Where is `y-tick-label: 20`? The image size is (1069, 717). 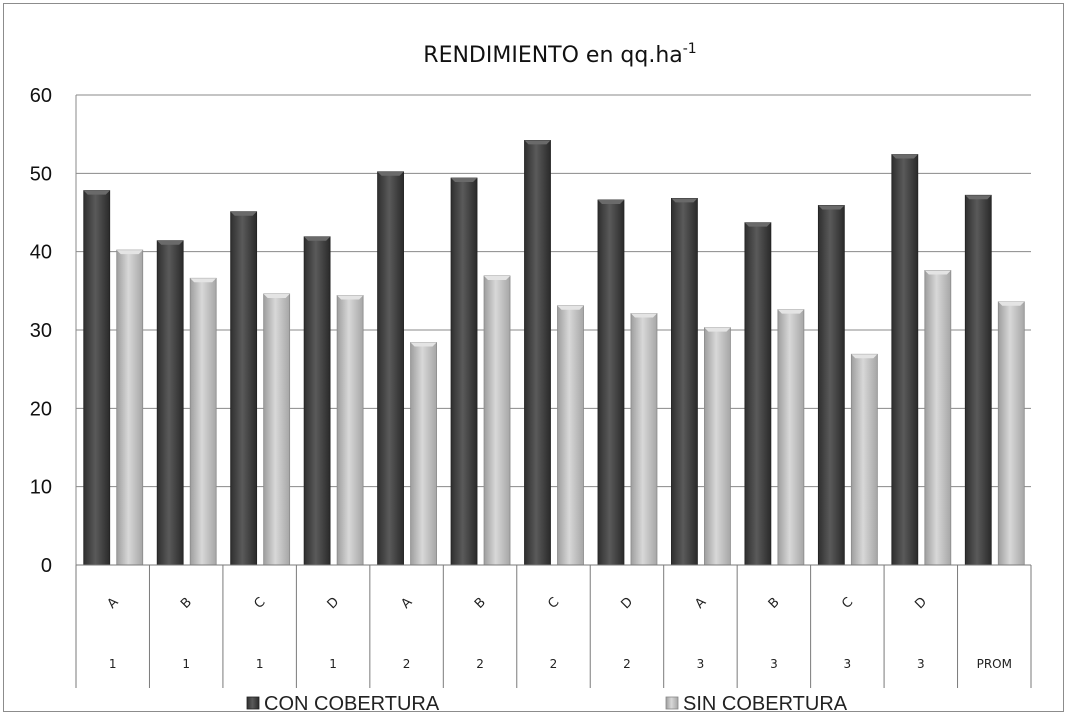
y-tick-label: 20 is located at coordinates (41, 409).